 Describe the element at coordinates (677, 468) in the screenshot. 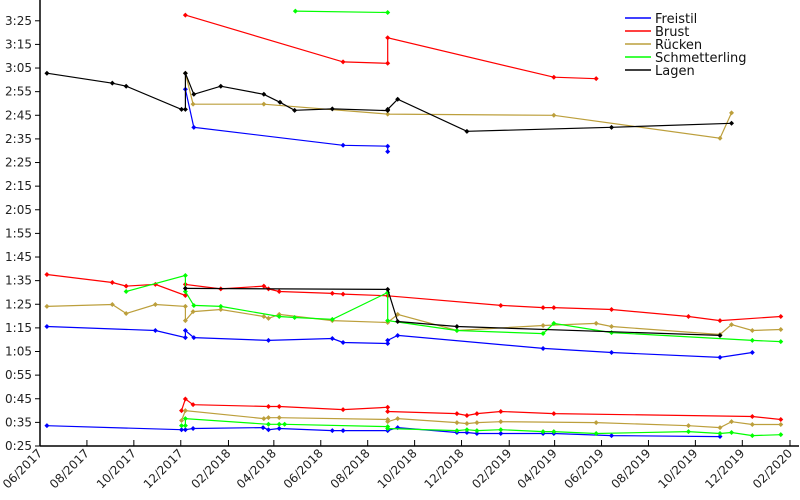

I see `x-tick-label: 10/2019` at that location.